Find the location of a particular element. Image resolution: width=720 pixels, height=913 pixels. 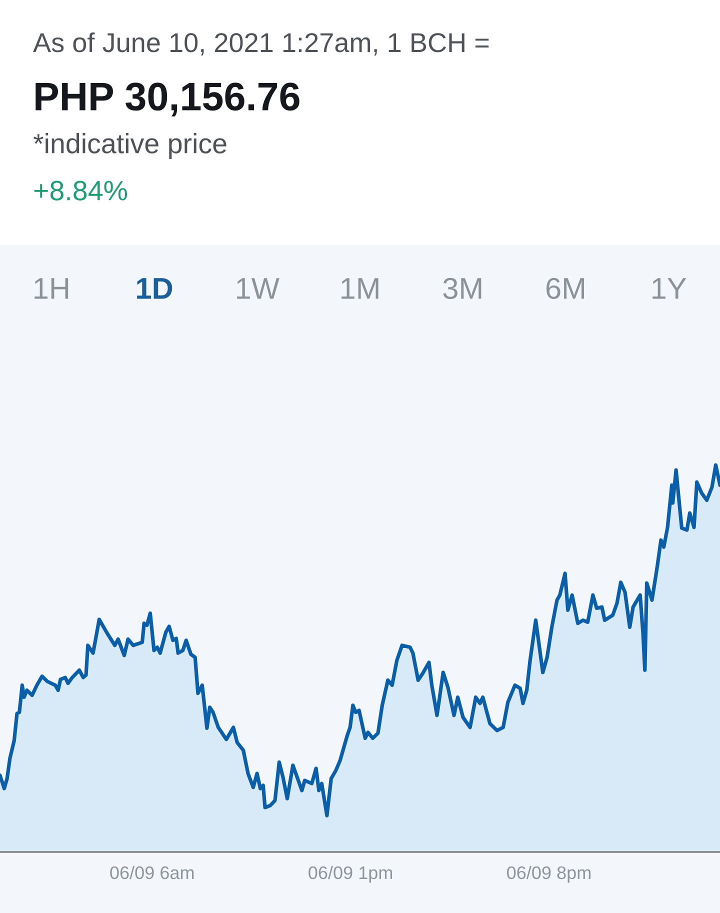

x-tick-label: 06/09 1pm is located at coordinates (350, 874).